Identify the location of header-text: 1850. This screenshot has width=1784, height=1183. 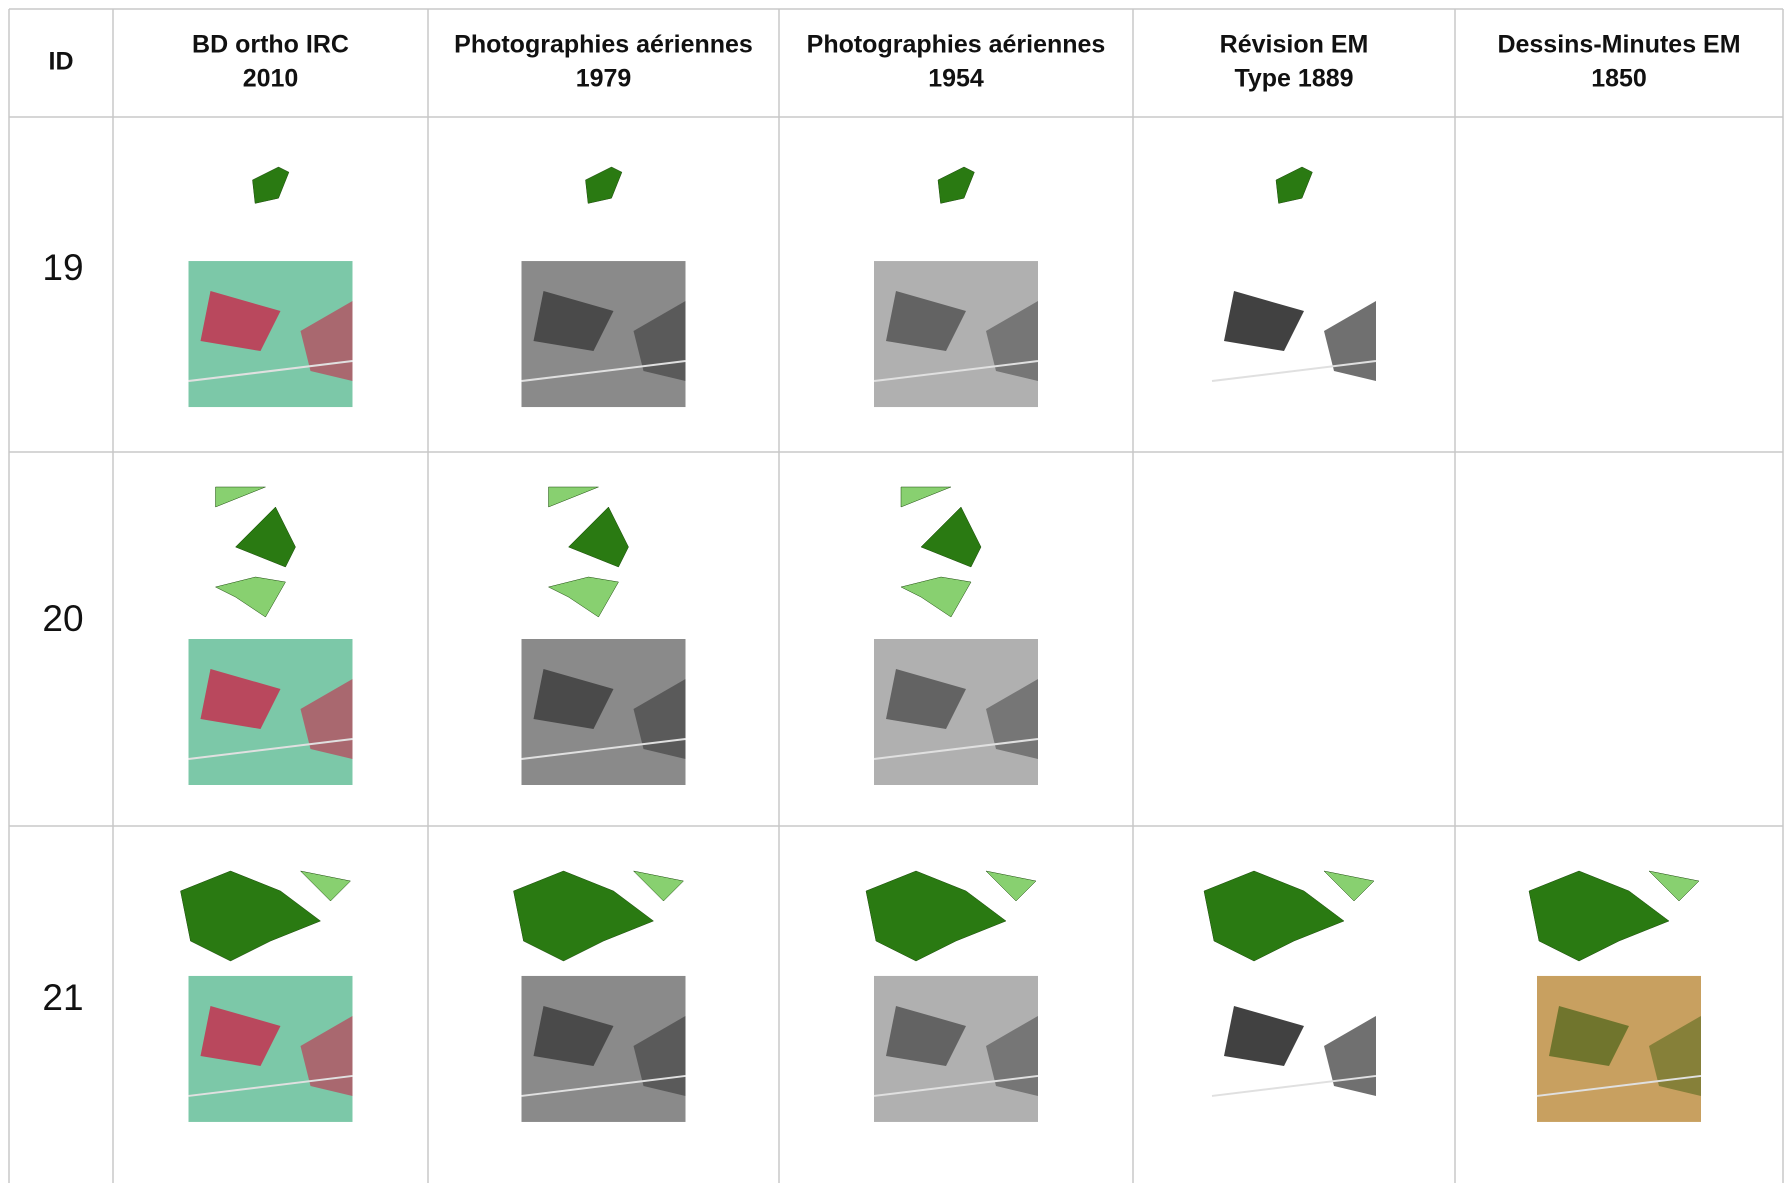
(1619, 79).